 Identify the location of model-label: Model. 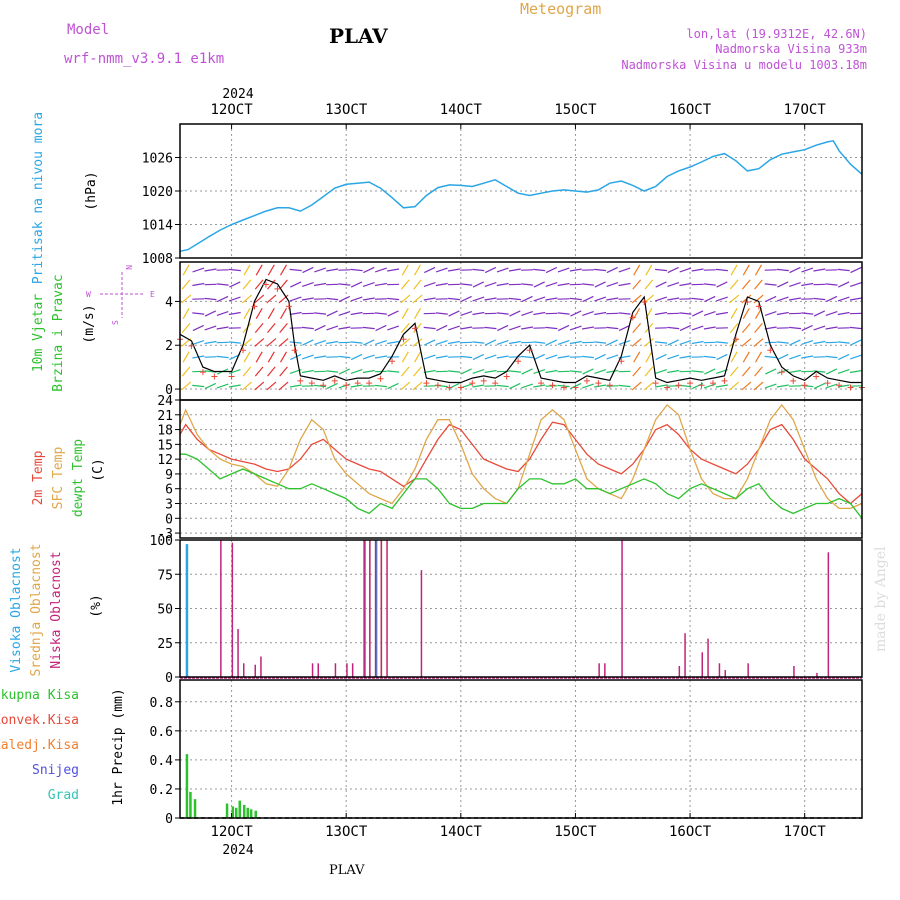
(88, 30).